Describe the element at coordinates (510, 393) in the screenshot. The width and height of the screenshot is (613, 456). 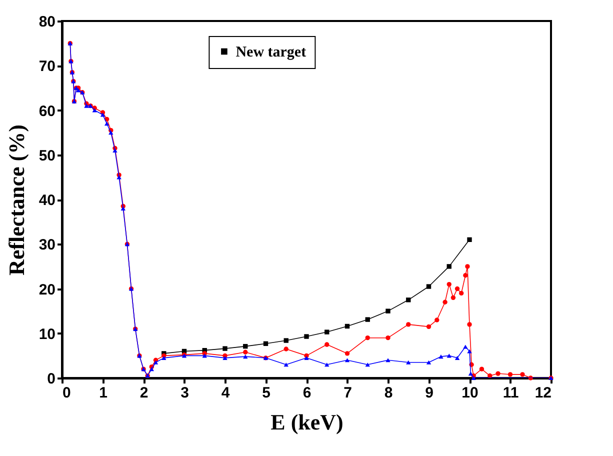
I see `x-tick-label: 11` at that location.